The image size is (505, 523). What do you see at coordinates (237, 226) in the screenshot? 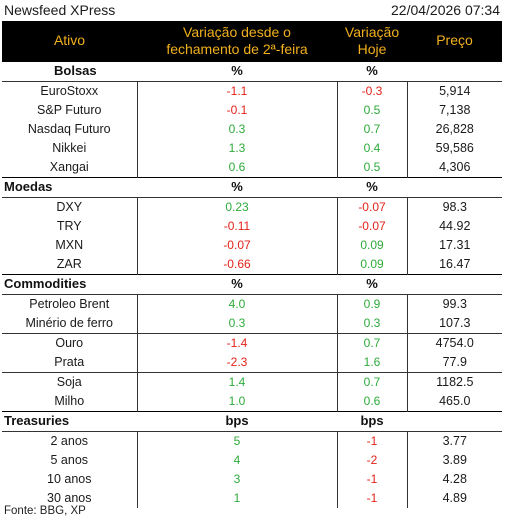
I see `variation-week-value: -0.11` at bounding box center [237, 226].